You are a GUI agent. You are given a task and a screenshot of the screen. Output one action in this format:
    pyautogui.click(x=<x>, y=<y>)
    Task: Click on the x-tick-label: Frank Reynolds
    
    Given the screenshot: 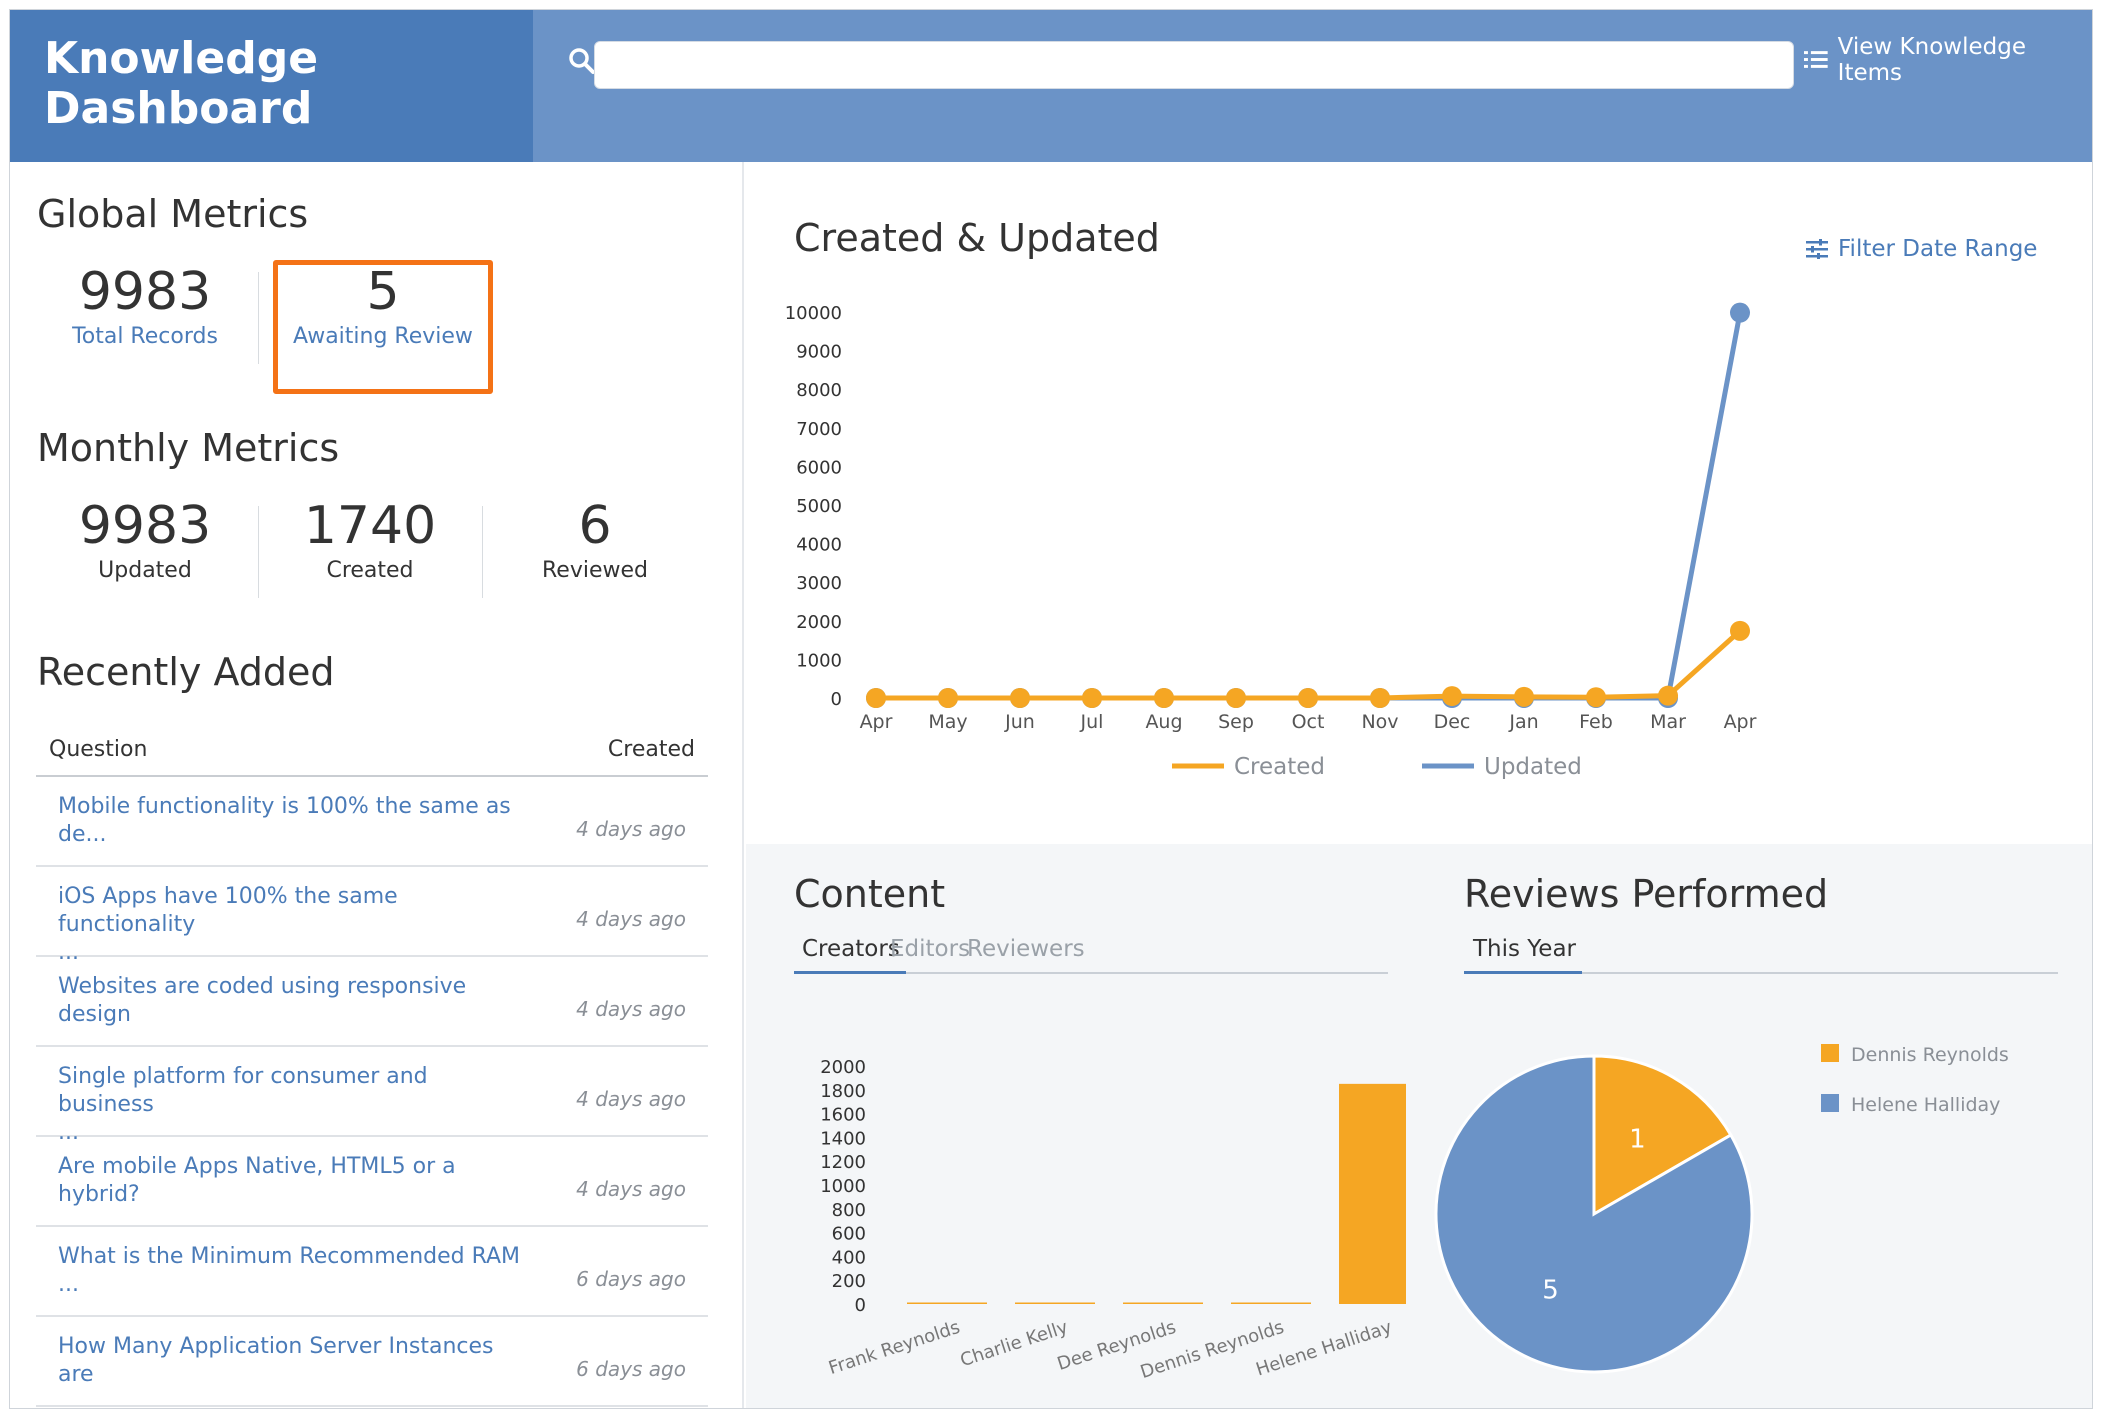 What is the action you would take?
    pyautogui.click(x=894, y=1348)
    